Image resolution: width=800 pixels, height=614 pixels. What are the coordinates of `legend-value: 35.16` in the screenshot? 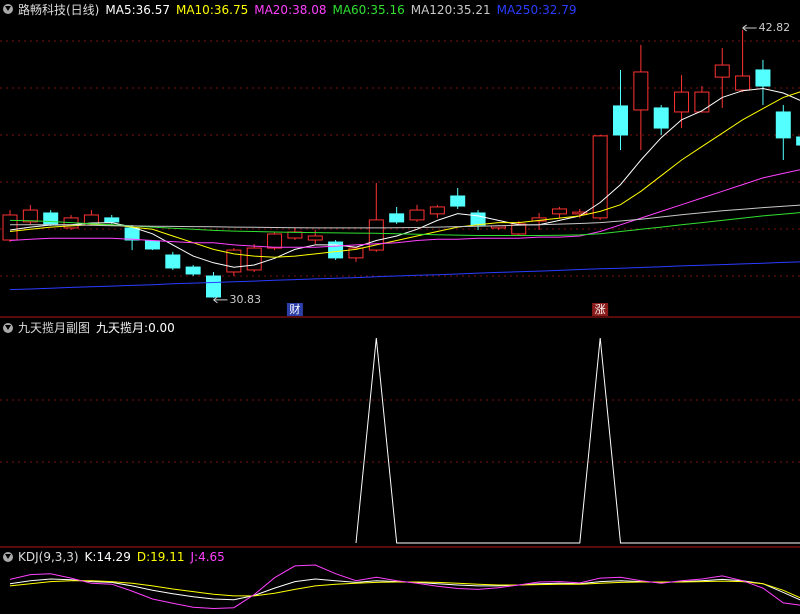 It's located at (387, 10).